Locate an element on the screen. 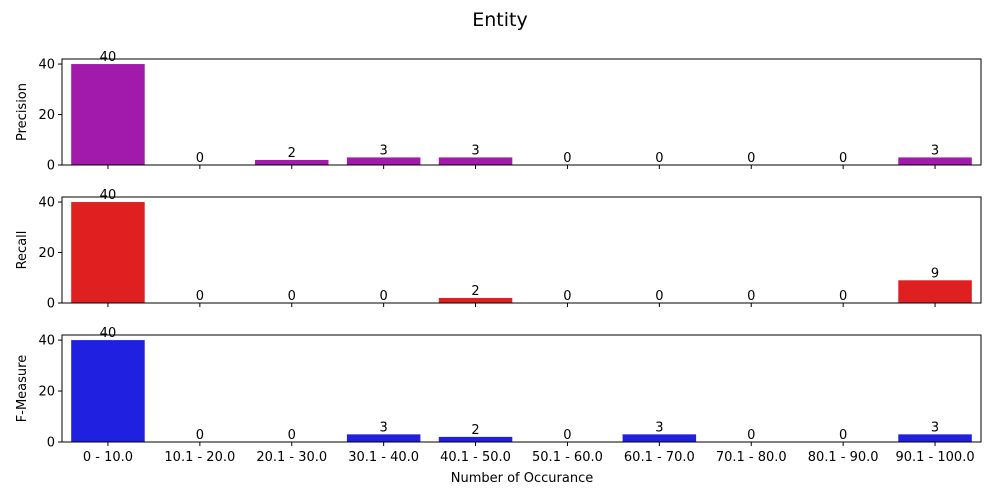  y-axis-label: F-Measure is located at coordinates (22, 388).